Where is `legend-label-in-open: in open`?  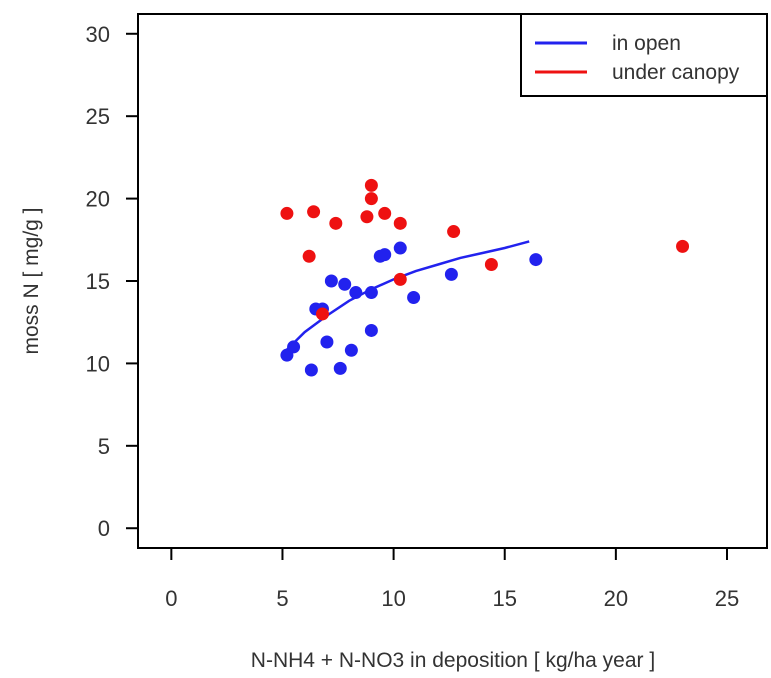
legend-label-in-open: in open is located at coordinates (646, 43).